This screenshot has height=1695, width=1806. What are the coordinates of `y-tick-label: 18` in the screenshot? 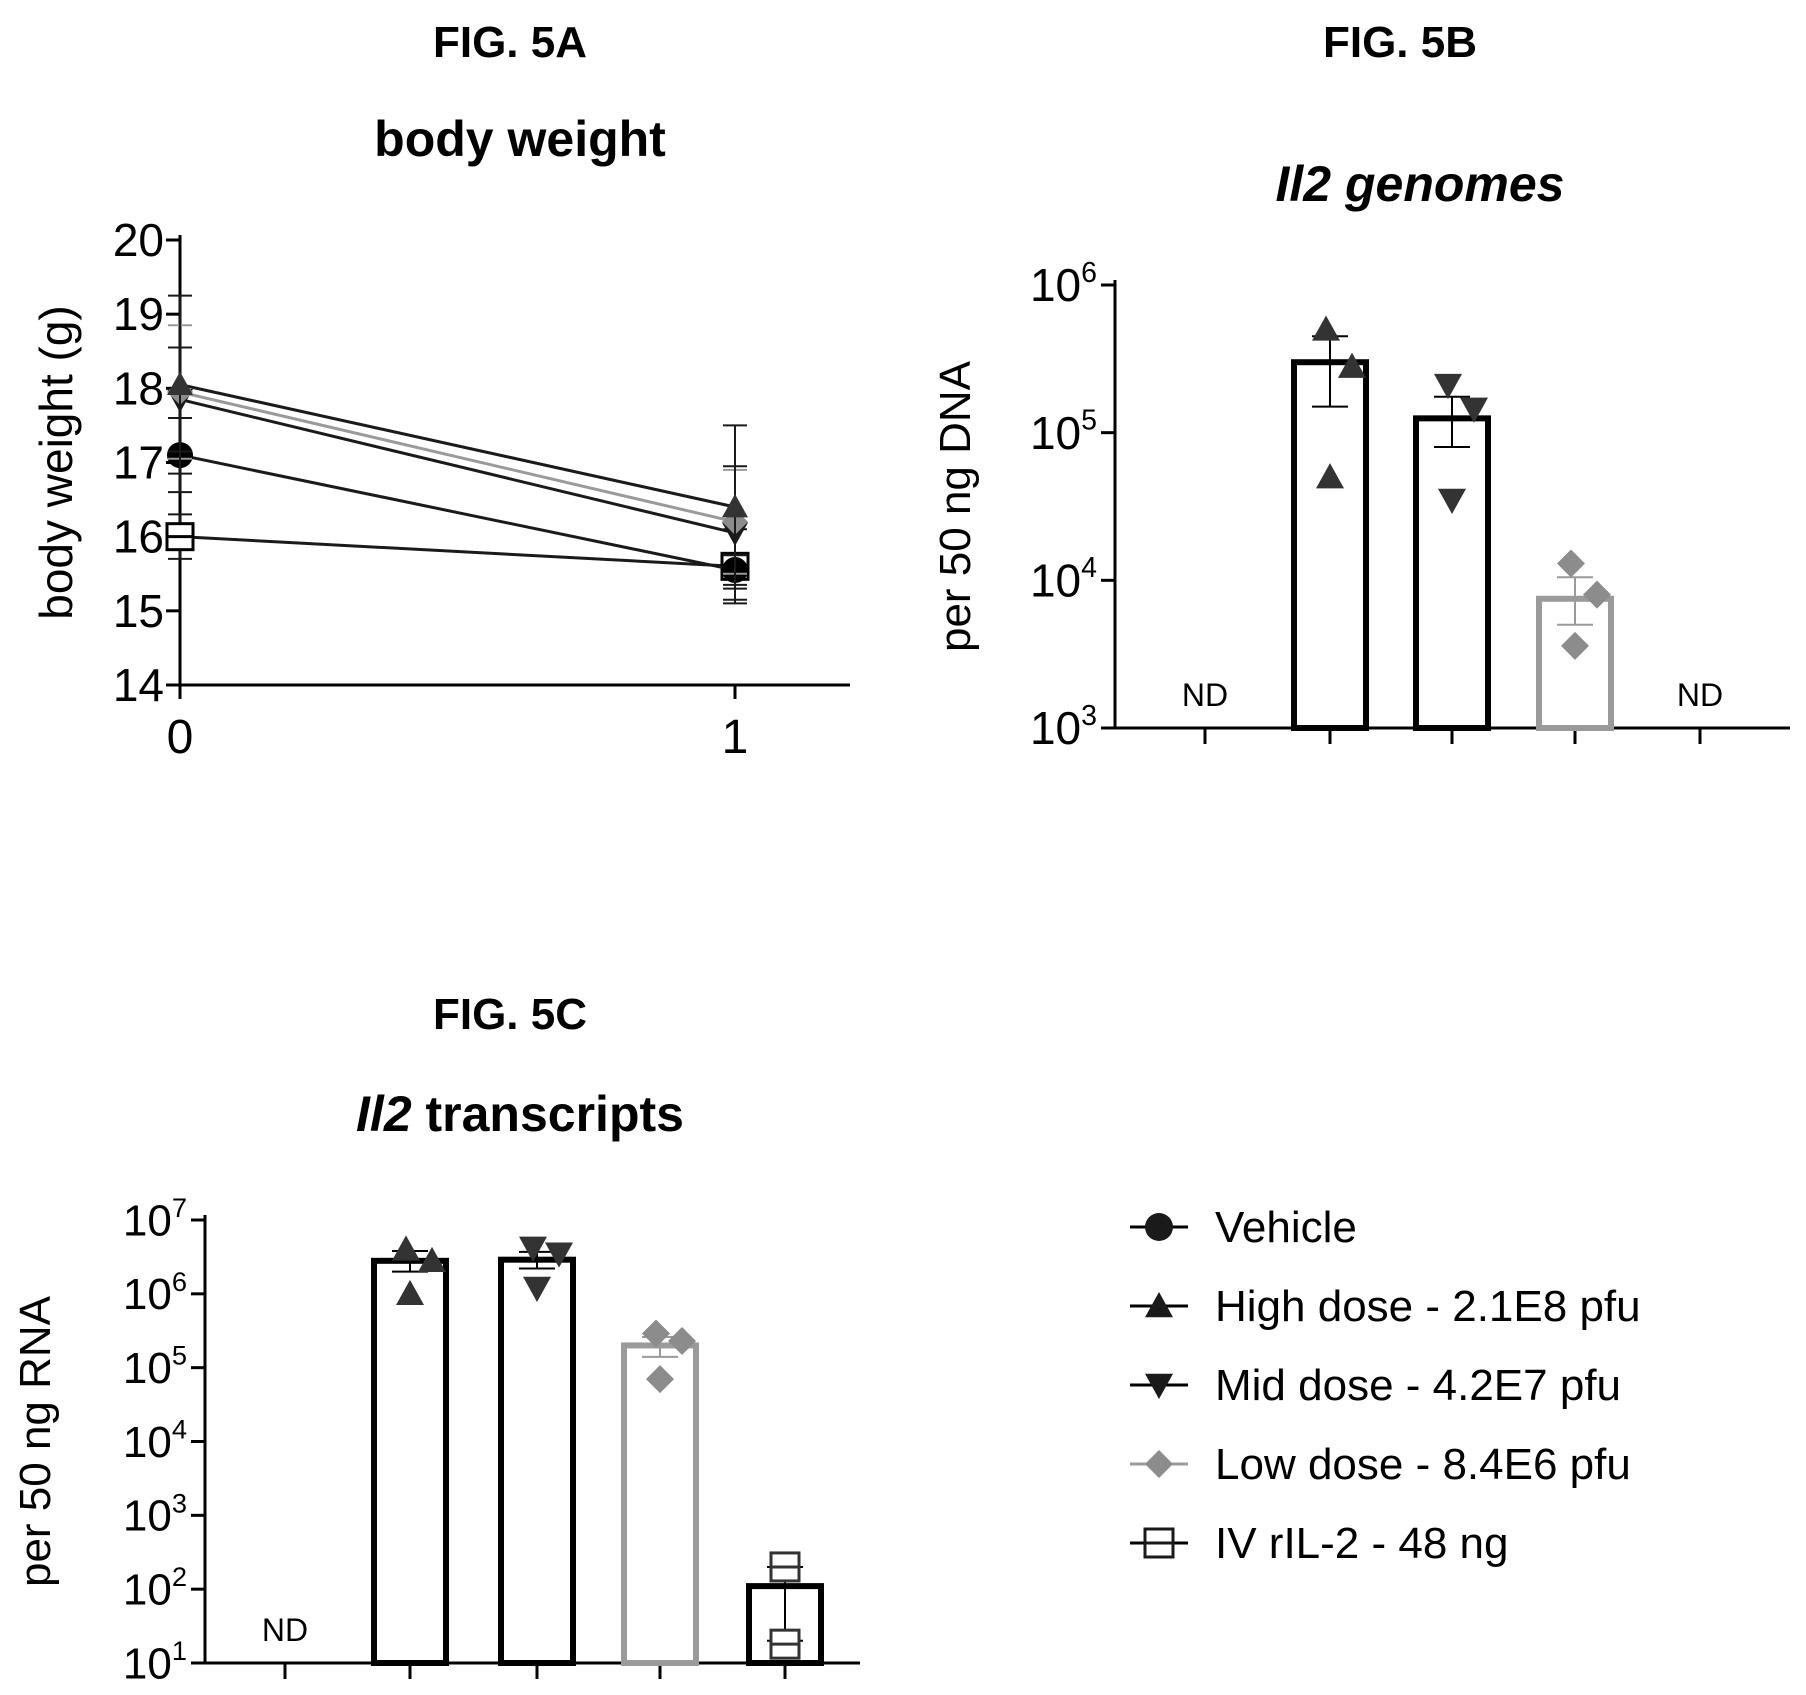 It's located at (138, 388).